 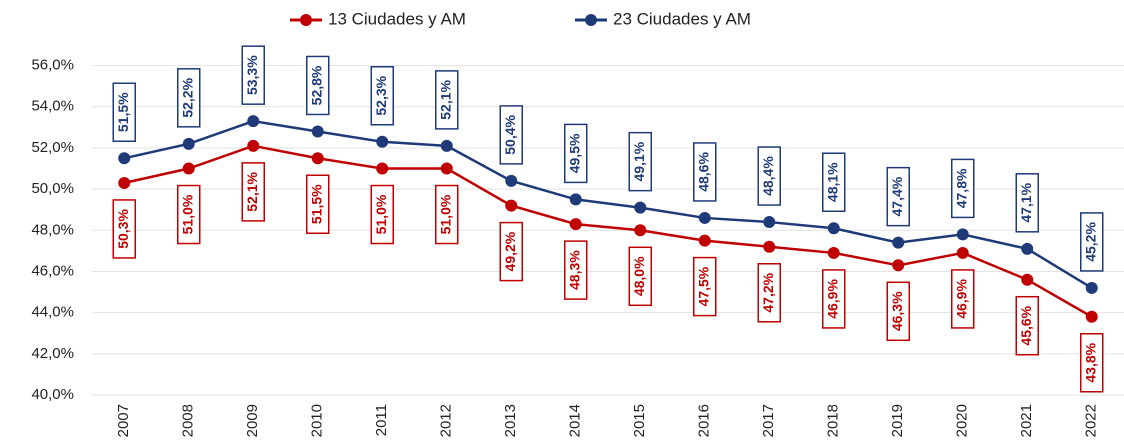 What do you see at coordinates (639, 161) in the screenshot?
I see `data-label: 49,1%` at bounding box center [639, 161].